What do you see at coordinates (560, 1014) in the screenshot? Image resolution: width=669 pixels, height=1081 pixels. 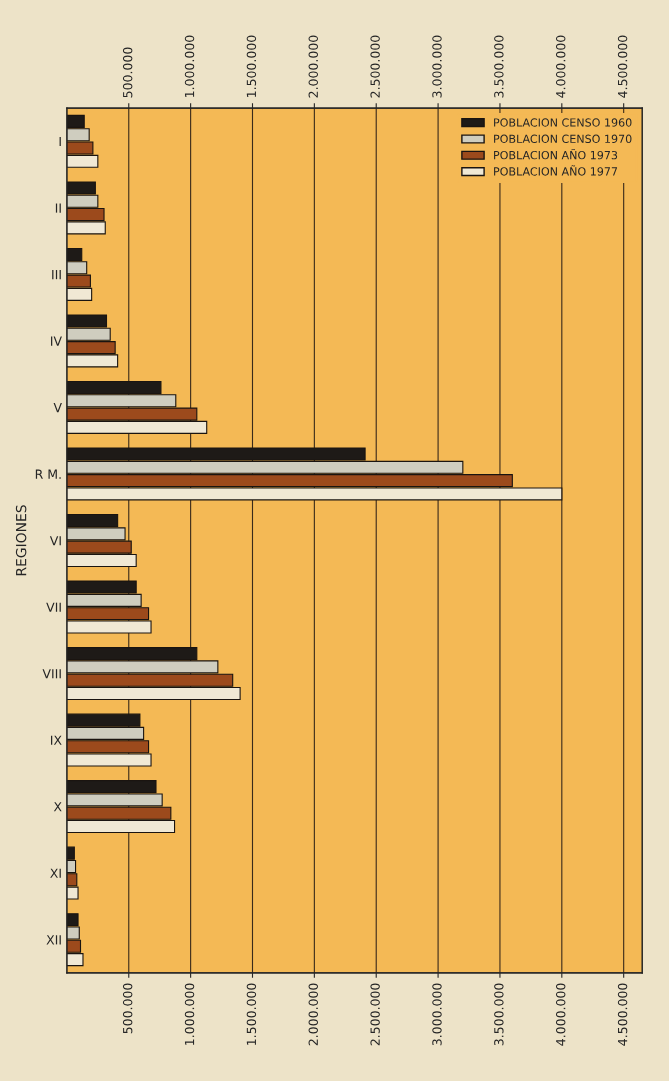 I see `x-tick-label: 4.000.000` at bounding box center [560, 1014].